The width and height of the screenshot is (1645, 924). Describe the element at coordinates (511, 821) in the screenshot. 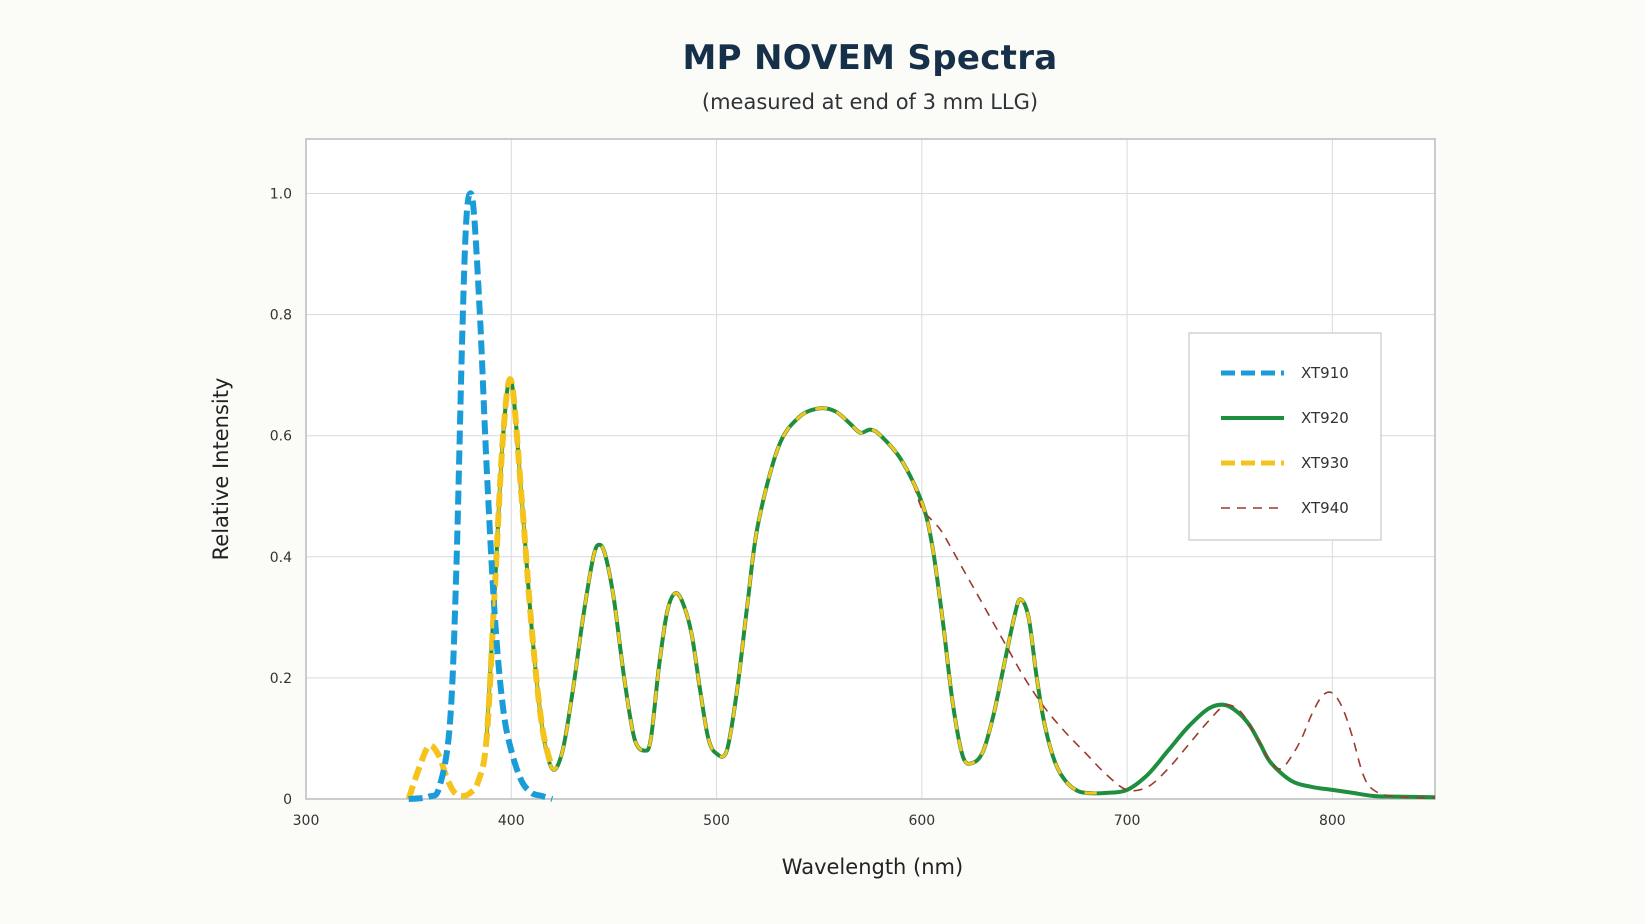

I see `x-tick-label: 400` at that location.